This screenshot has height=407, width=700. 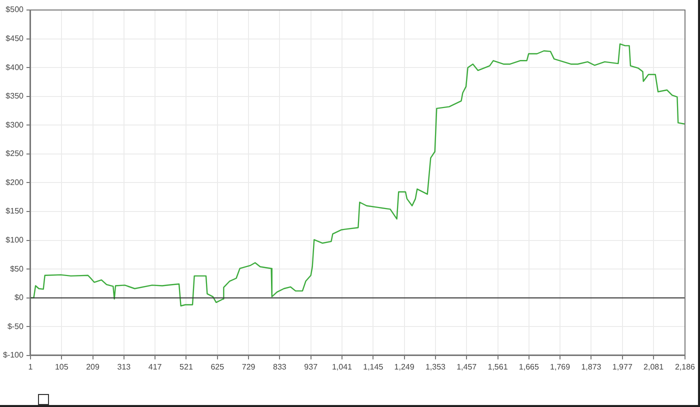 What do you see at coordinates (280, 367) in the screenshot?
I see `x-tick-label: 833` at bounding box center [280, 367].